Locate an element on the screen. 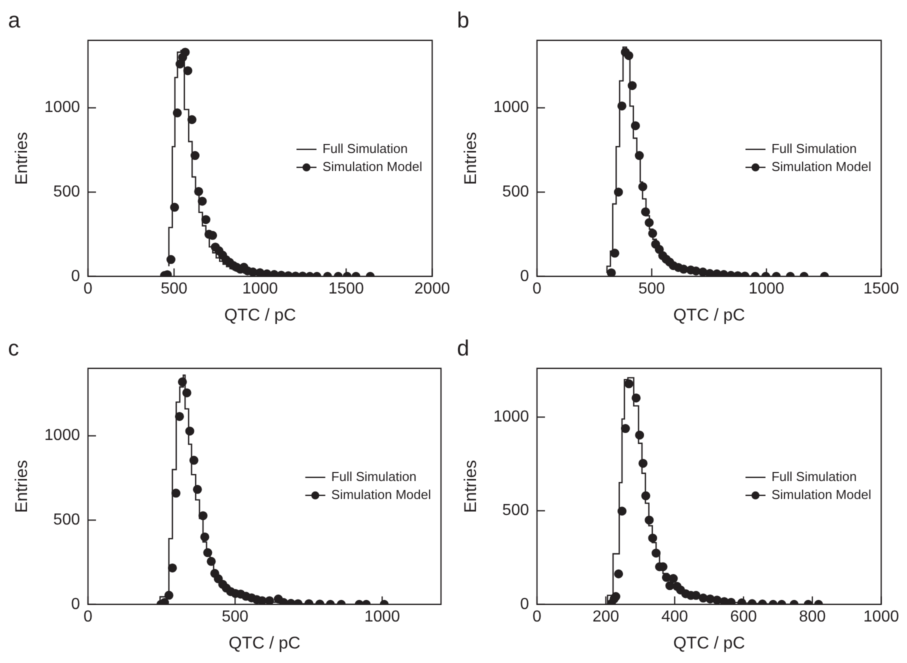 This screenshot has height=663, width=907. chart-title: b is located at coordinates (463, 19).